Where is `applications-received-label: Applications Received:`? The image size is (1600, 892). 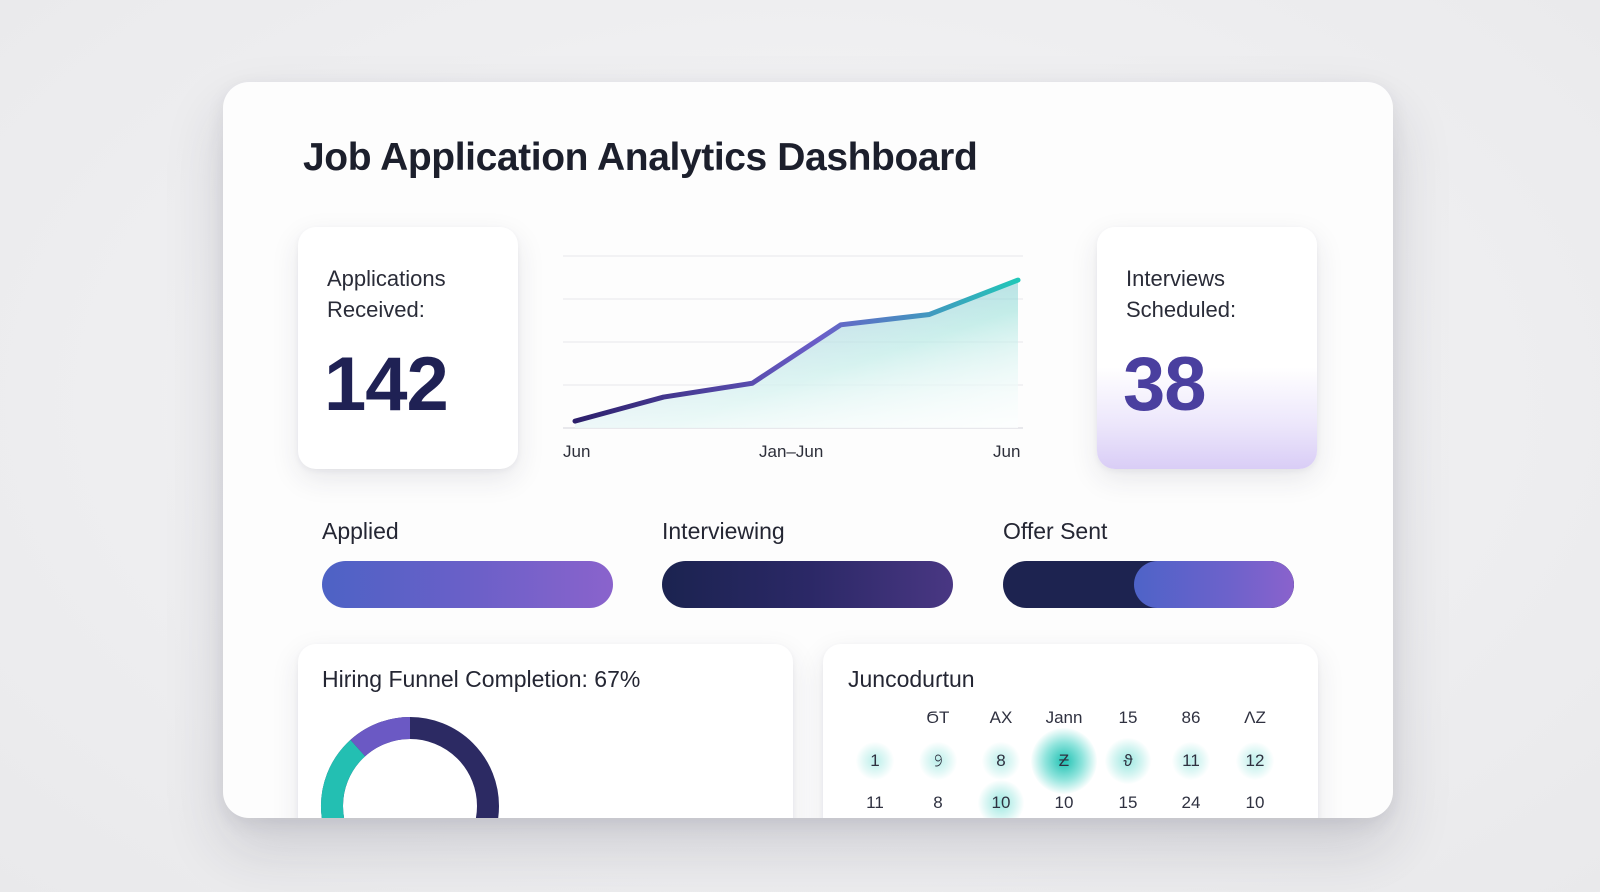 applications-received-label: Applications Received: is located at coordinates (386, 294).